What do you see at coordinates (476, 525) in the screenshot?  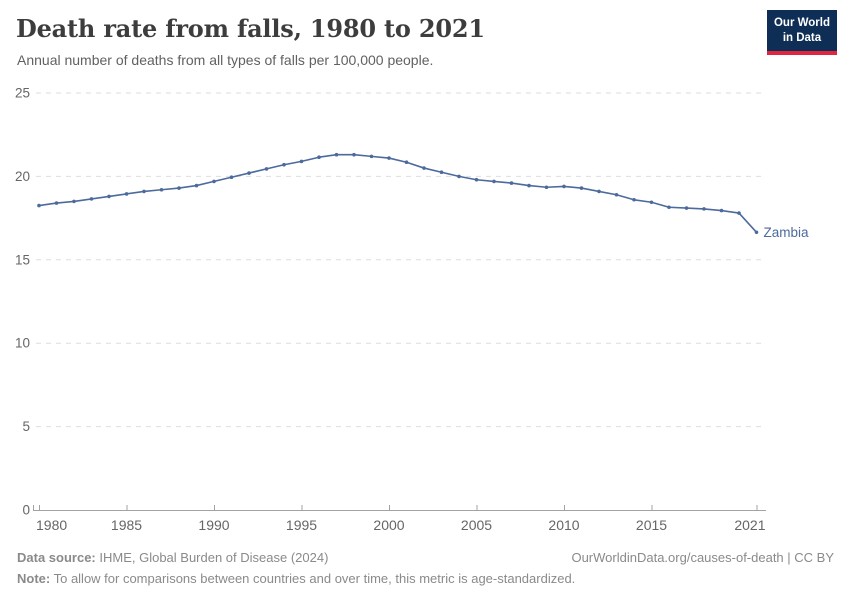 I see `x-tick-label-2005: 2005` at bounding box center [476, 525].